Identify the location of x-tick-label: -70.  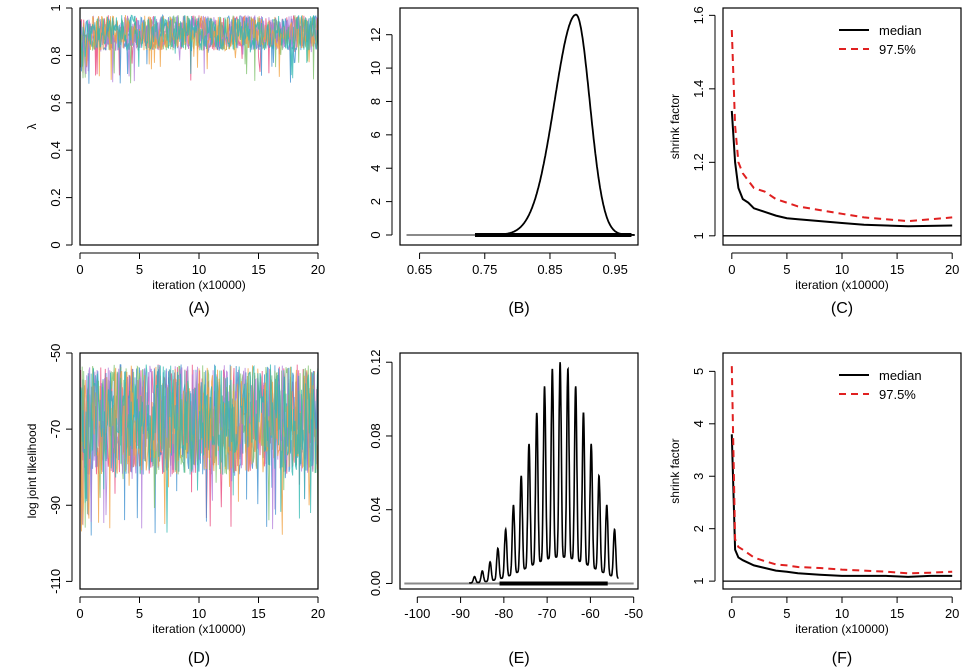
(547, 613).